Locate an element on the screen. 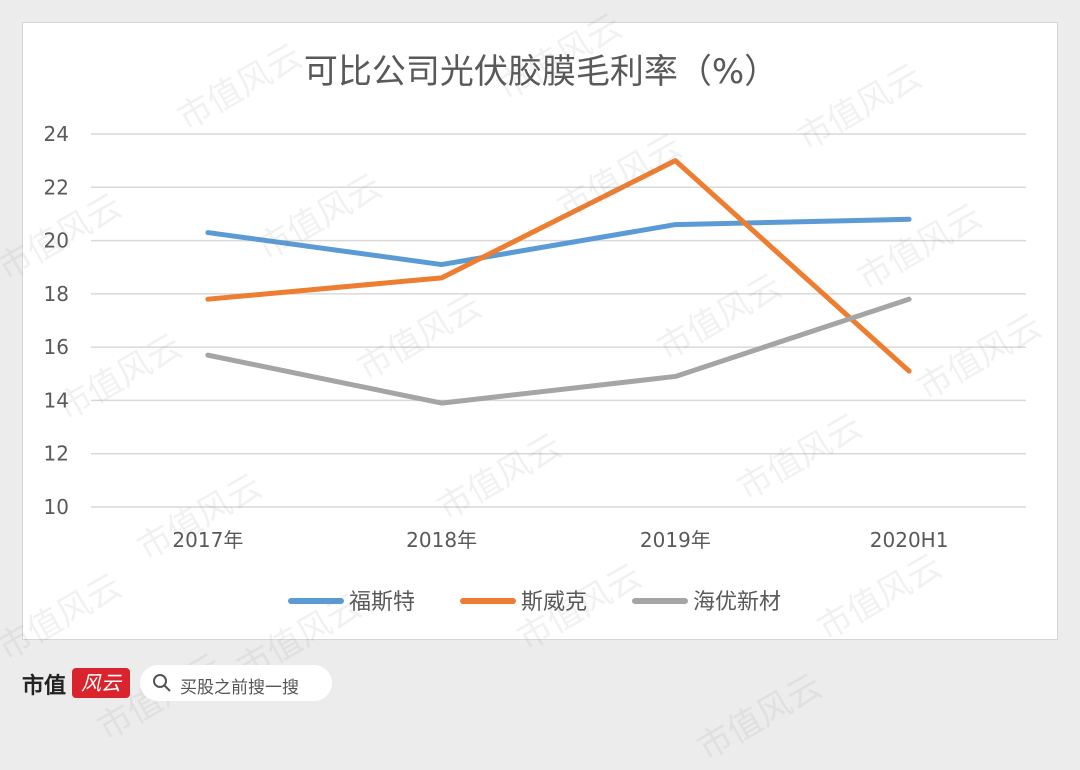 The image size is (1080, 770). brand-logo-badge: 风云 is located at coordinates (101, 683).